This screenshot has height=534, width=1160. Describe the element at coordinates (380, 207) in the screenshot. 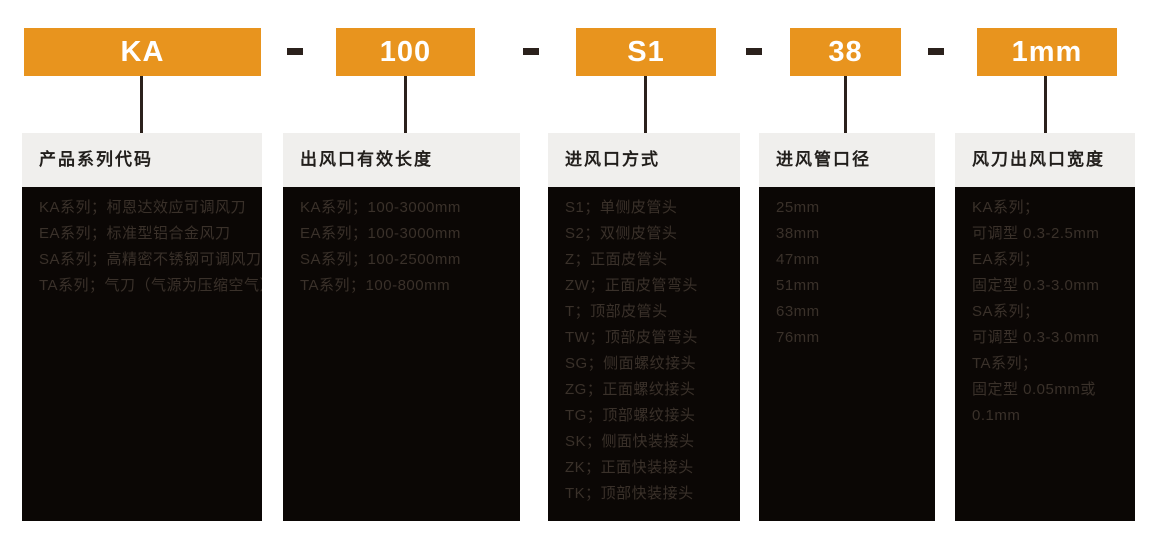

I see `panel-item: KA系列；100-3000mm` at that location.